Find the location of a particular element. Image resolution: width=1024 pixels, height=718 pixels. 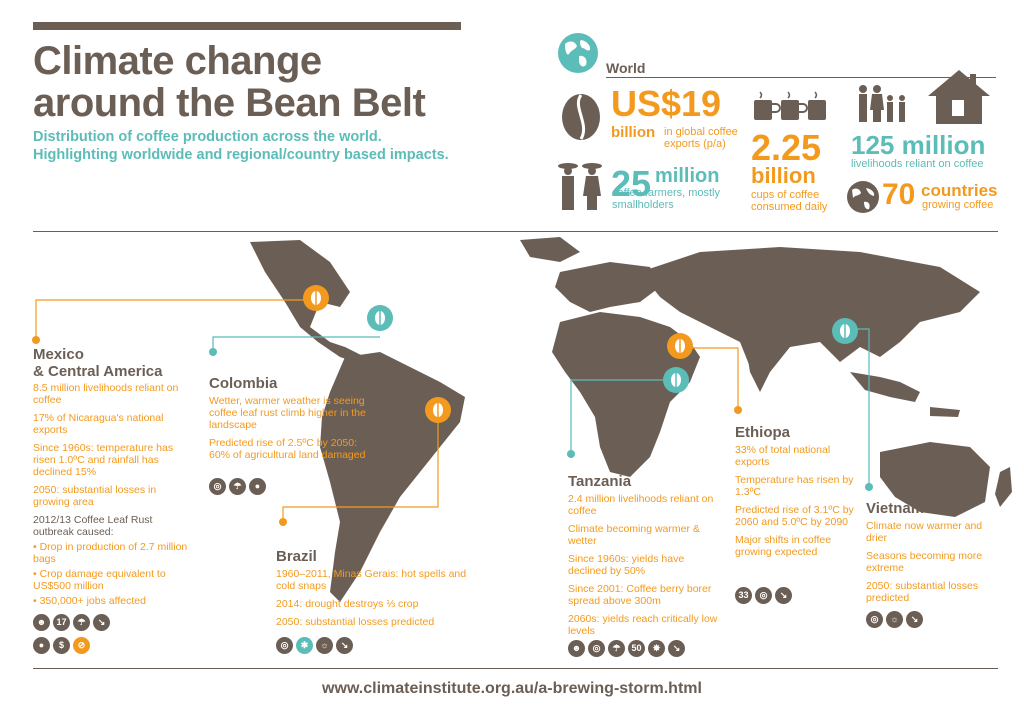

exports-amount: US$19 is located at coordinates (666, 103).